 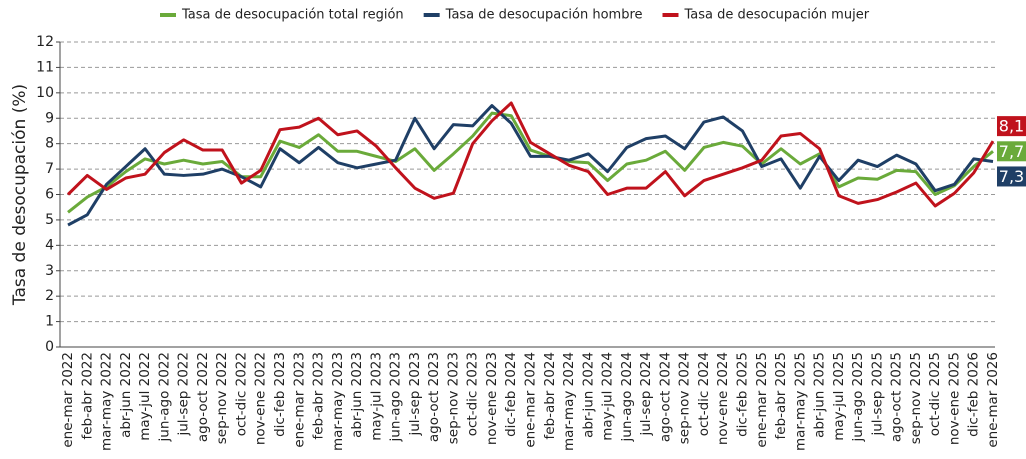 I want to click on x-tick-label: jun-ago 2022, so click(x=164, y=397).